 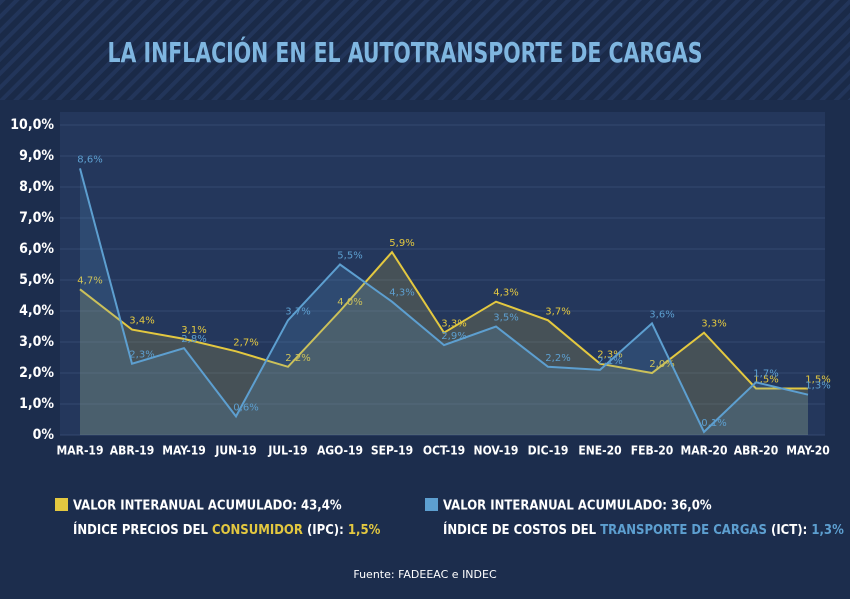 I want to click on y-tick-label: 1,0%, so click(x=36, y=404).